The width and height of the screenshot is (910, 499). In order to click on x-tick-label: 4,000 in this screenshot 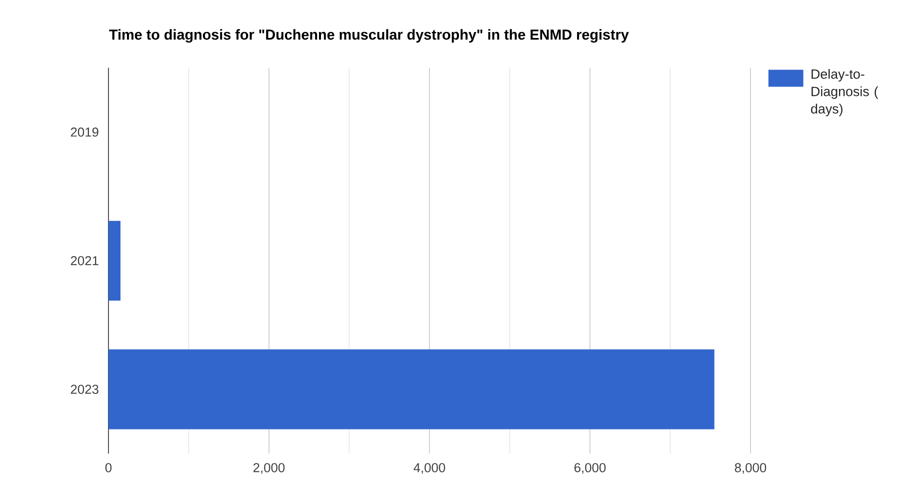, I will do `click(430, 468)`.